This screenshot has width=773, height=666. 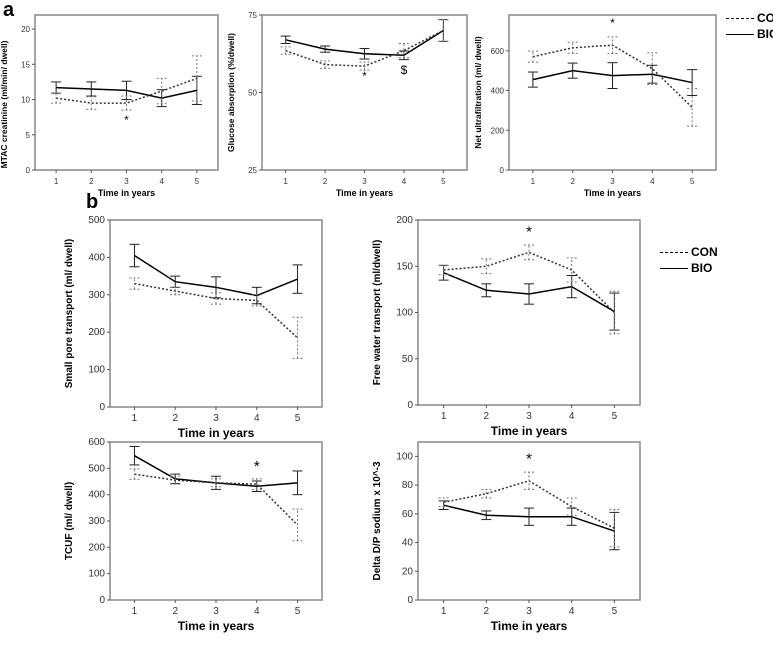 I want to click on y-tick-label: 25, so click(x=252, y=170).